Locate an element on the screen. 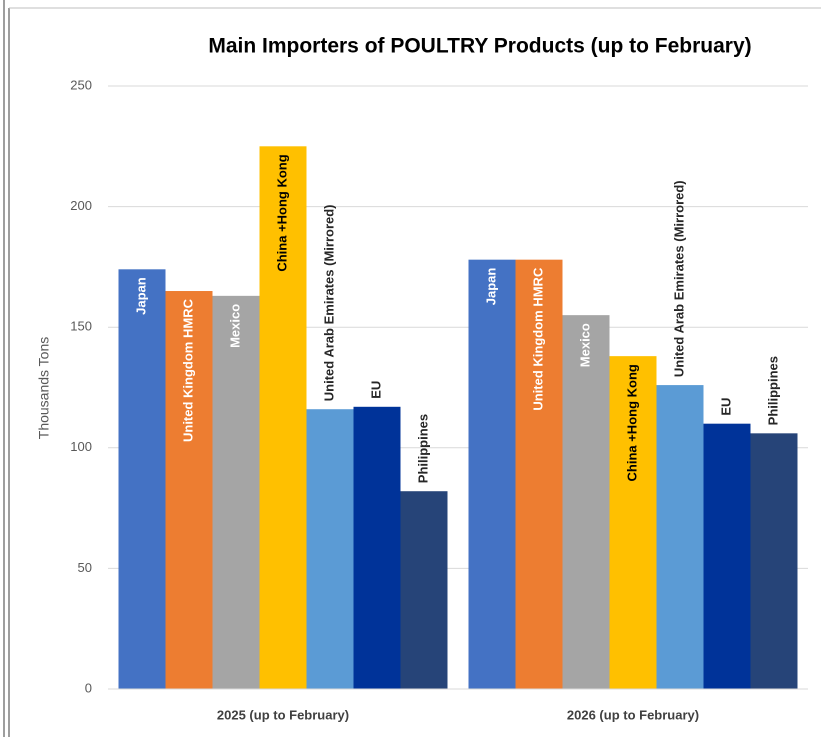 The width and height of the screenshot is (821, 737). x-tick-label: 2026 (up to February) is located at coordinates (633, 714).